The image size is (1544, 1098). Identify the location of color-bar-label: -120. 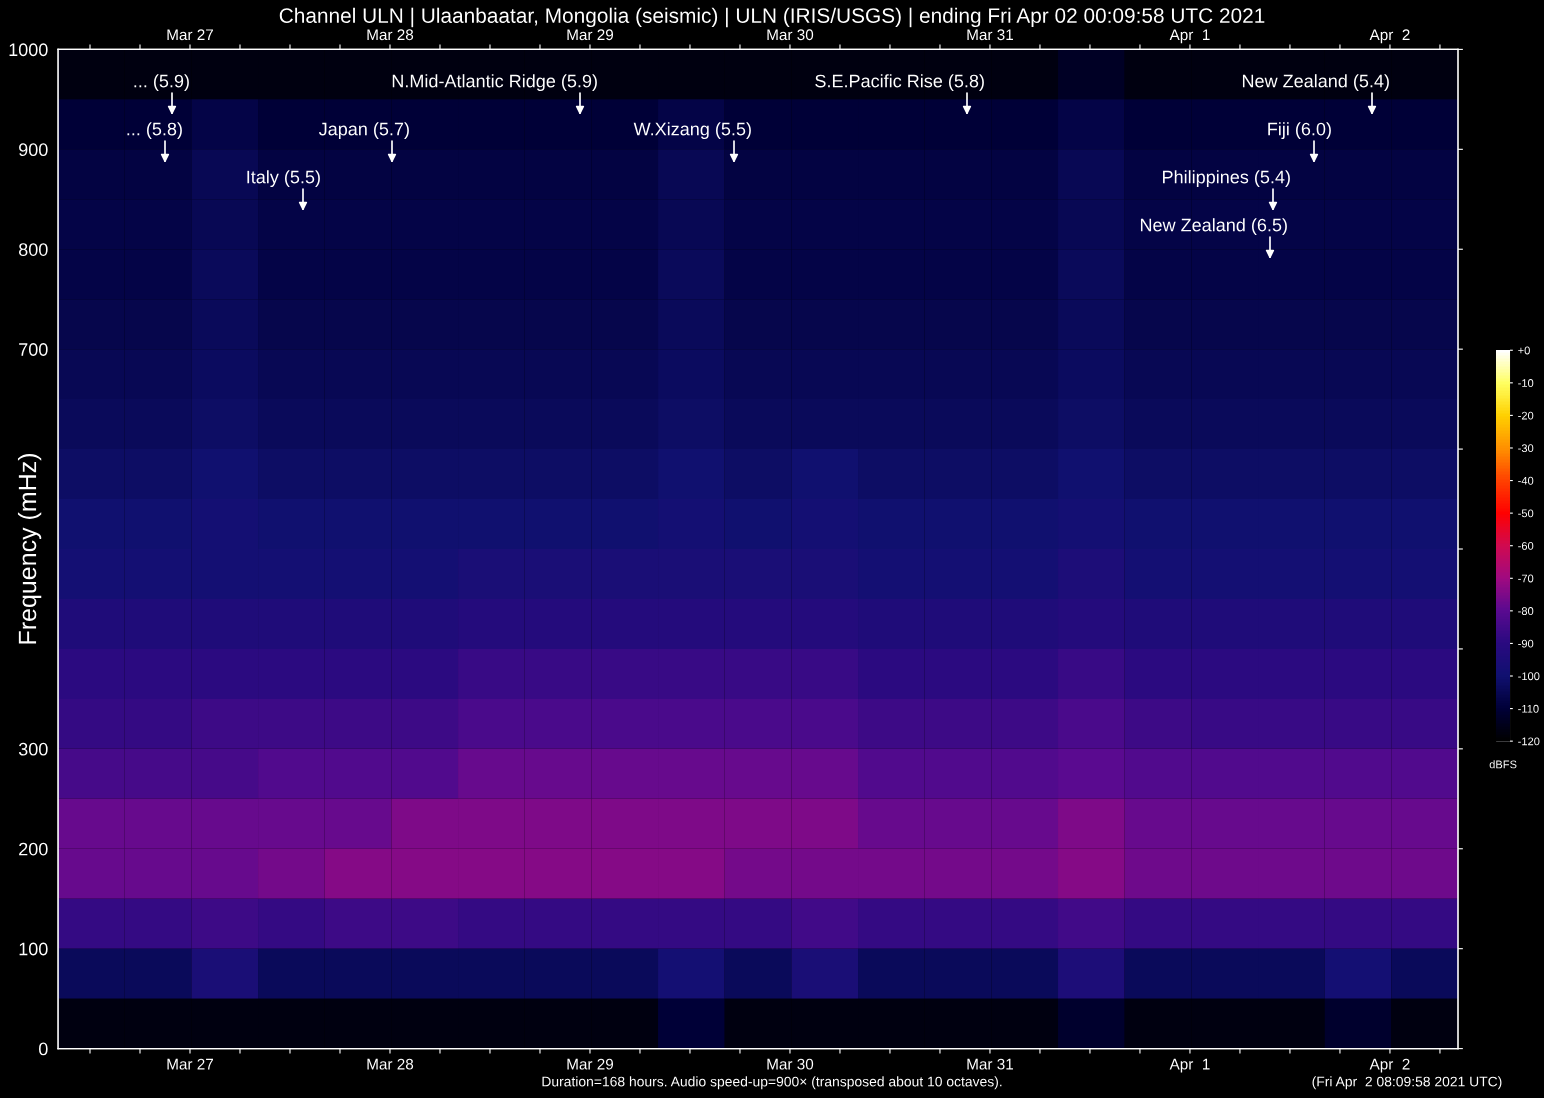
(1529, 741).